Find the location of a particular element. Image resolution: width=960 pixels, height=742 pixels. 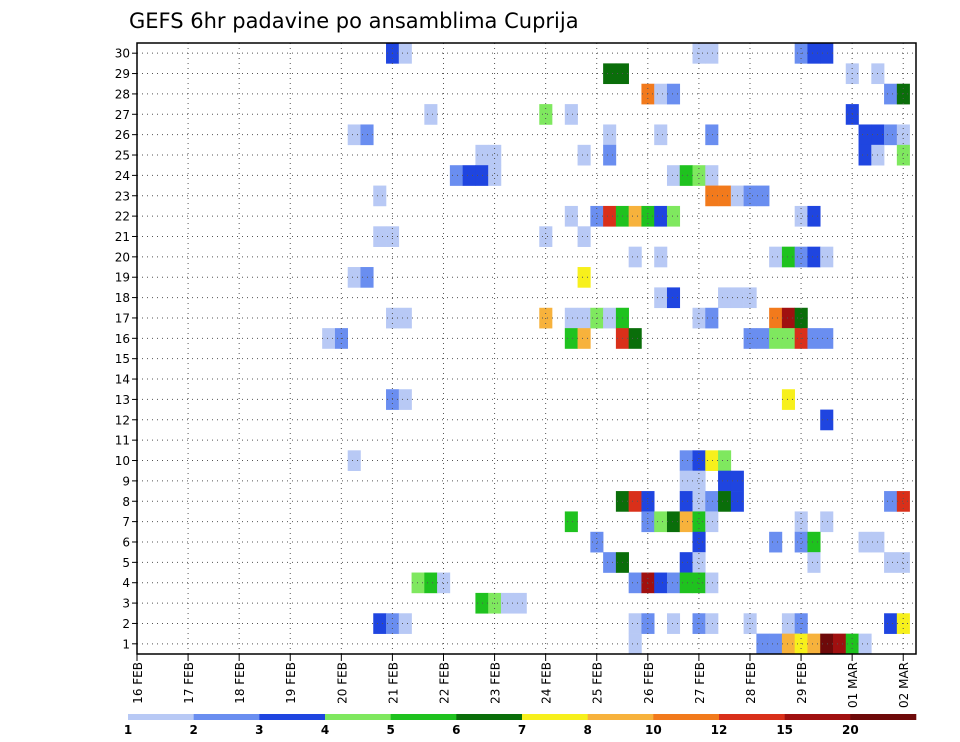

x-tick-label: 29 FEB is located at coordinates (802, 683).